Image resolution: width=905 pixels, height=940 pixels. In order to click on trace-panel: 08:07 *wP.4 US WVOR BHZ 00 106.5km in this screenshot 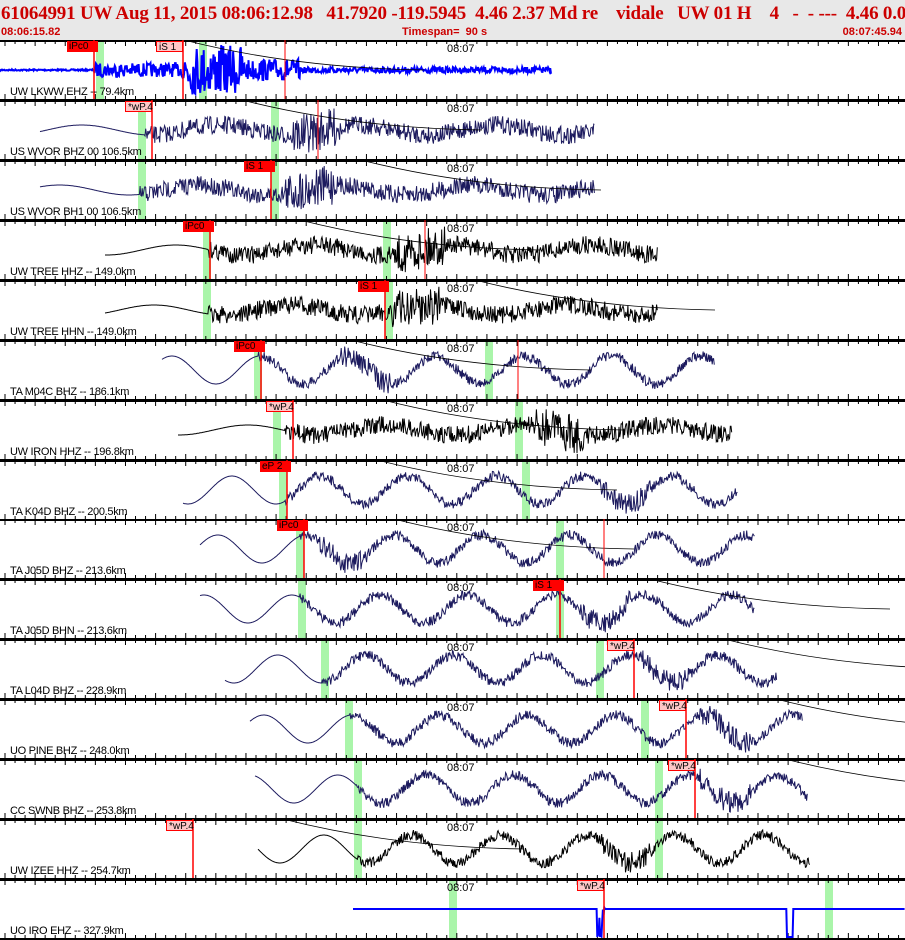, I will do `click(452, 130)`.